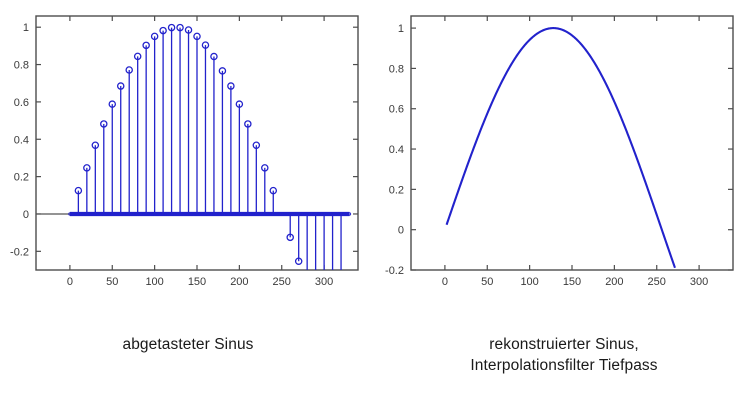 The height and width of the screenshot is (407, 752). I want to click on caption-sampled-sine: abgetasteter Sinus, so click(188, 344).